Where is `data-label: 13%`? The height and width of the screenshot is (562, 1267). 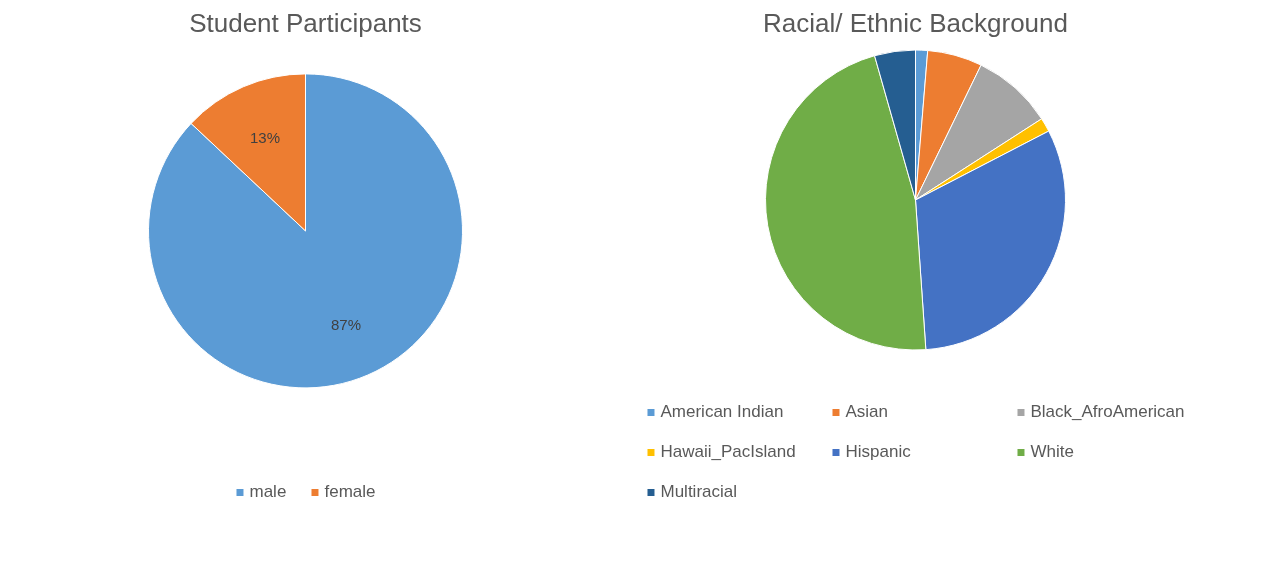 data-label: 13% is located at coordinates (264, 137).